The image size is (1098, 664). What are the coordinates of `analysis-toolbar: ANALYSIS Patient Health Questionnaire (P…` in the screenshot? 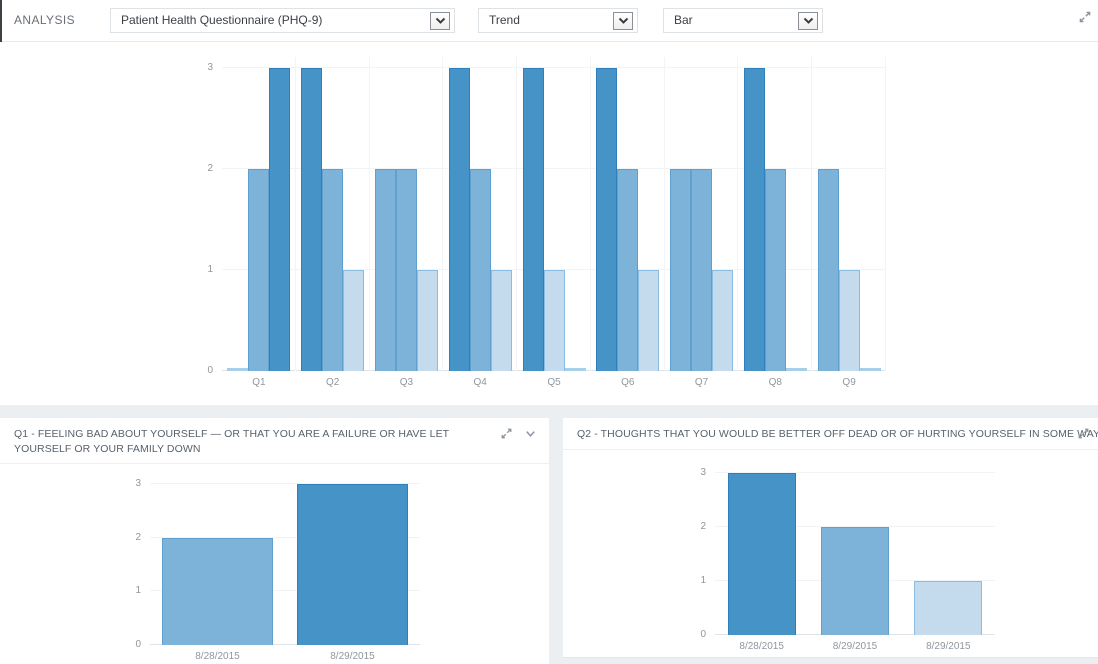 It's located at (549, 21).